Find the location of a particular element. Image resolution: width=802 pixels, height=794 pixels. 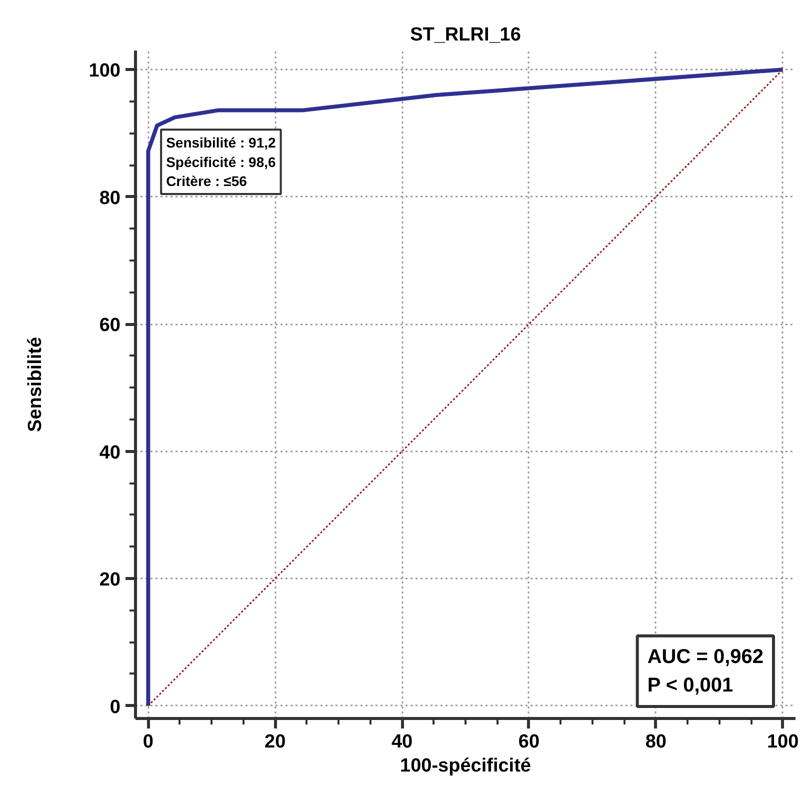

x-tick-label: 20 is located at coordinates (275, 742).